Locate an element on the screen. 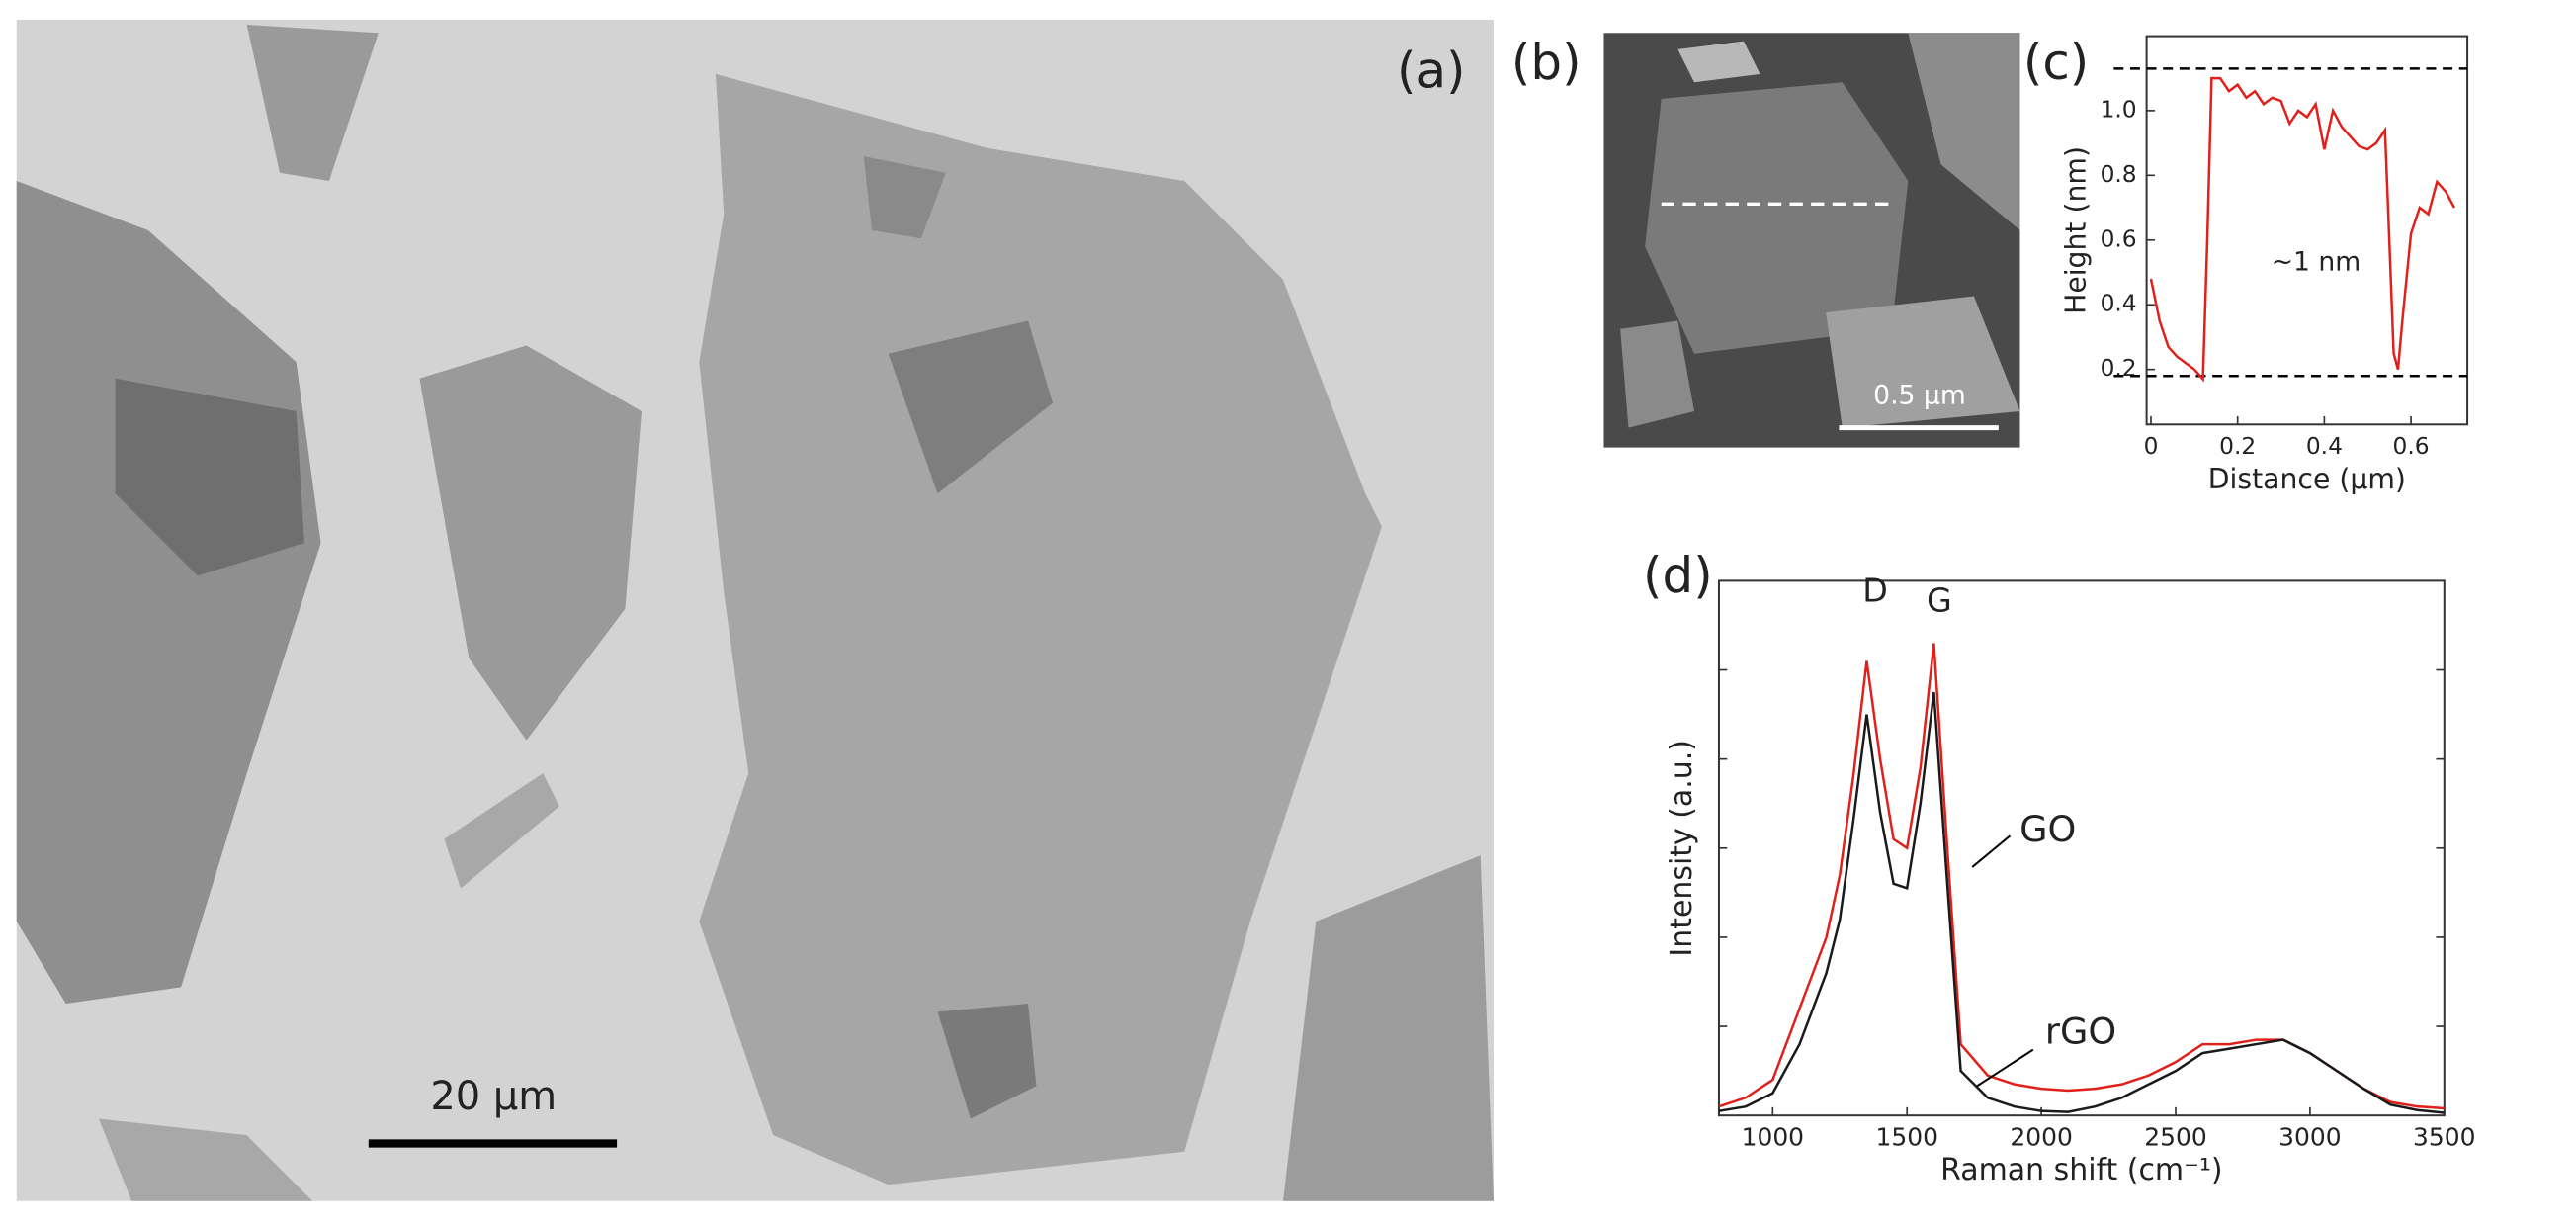 The width and height of the screenshot is (2576, 1229). x-tick-label: 2000 is located at coordinates (2041, 1136).